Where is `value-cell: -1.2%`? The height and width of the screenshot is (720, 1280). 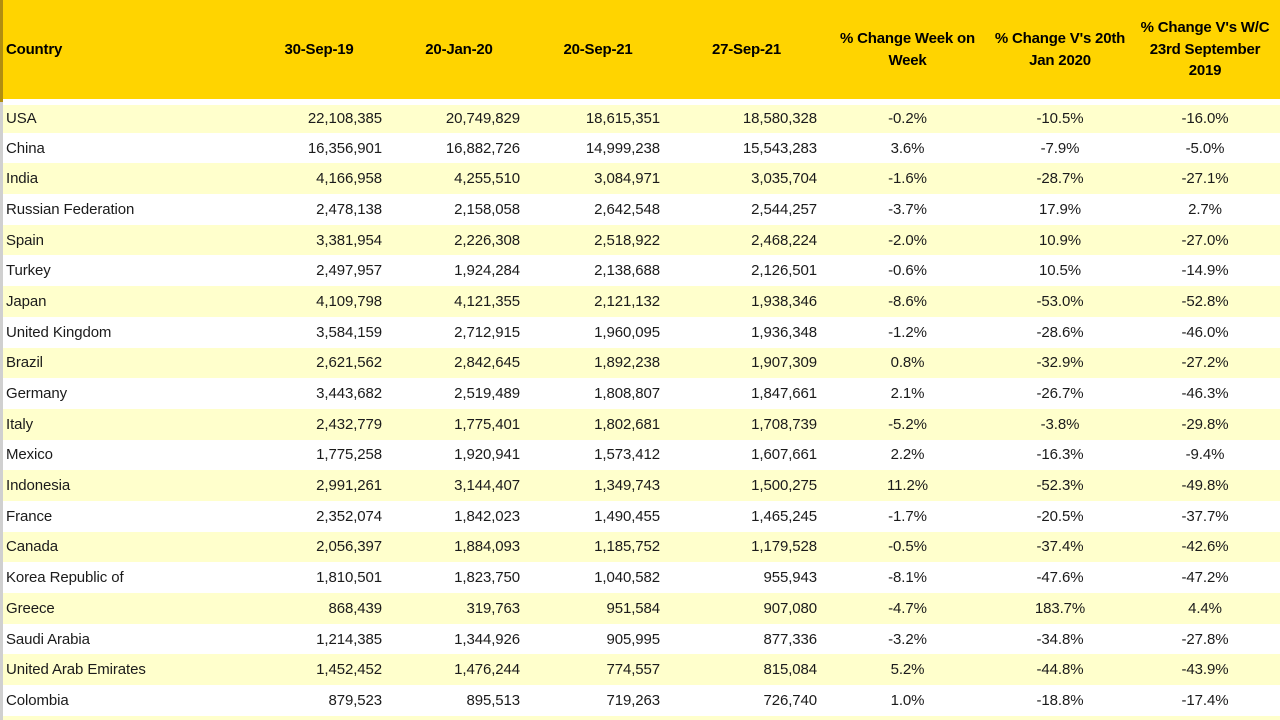
value-cell: -1.2% is located at coordinates (907, 332).